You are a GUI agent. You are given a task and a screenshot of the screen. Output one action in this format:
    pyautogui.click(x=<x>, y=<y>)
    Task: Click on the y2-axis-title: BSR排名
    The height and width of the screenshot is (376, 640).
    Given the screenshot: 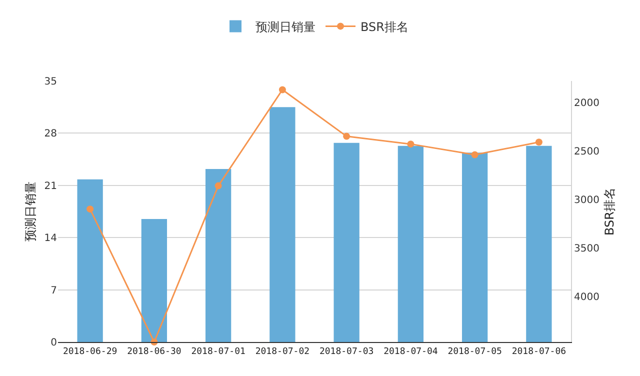 What is the action you would take?
    pyautogui.click(x=609, y=212)
    